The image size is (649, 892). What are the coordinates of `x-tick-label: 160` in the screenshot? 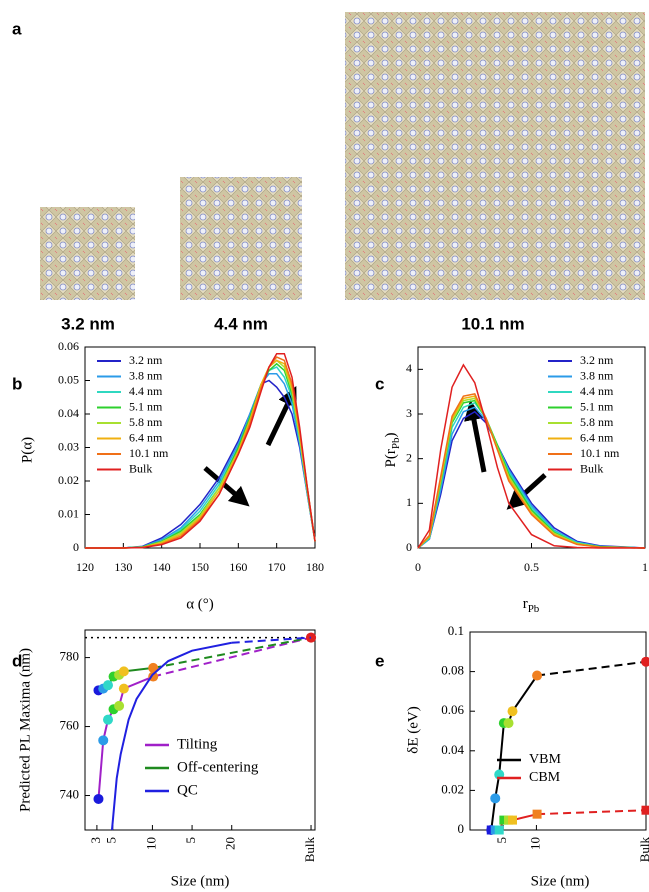 It's located at (238, 567).